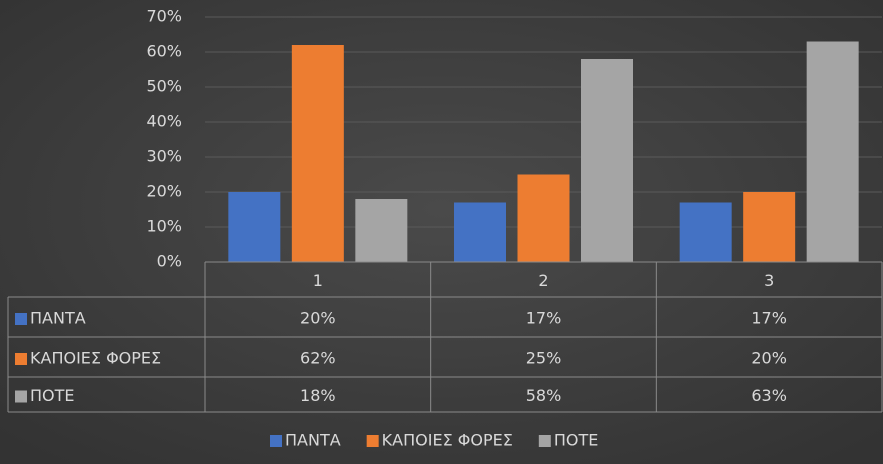 Image resolution: width=883 pixels, height=464 pixels. I want to click on table-value: 63%, so click(769, 395).